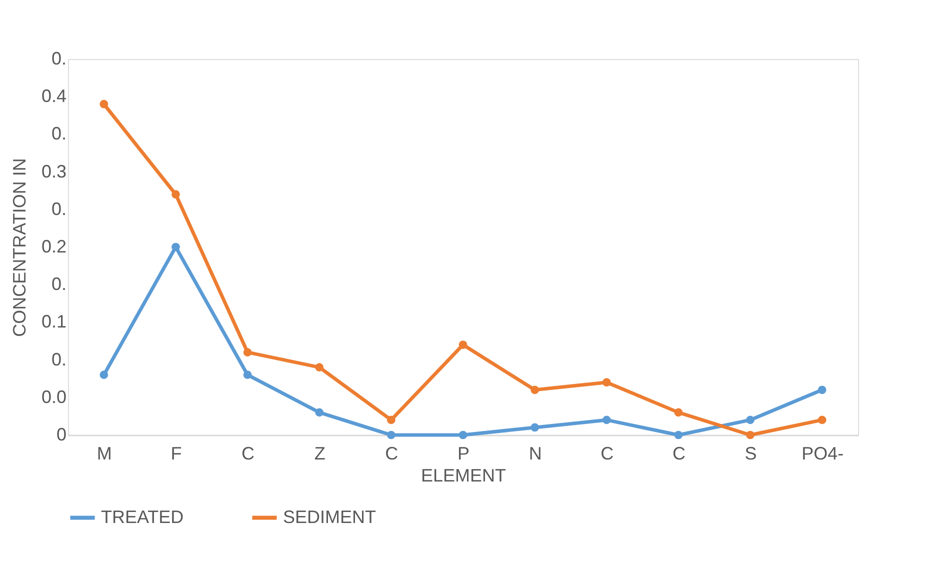  I want to click on y-tick-label: 0.1, so click(53, 322).